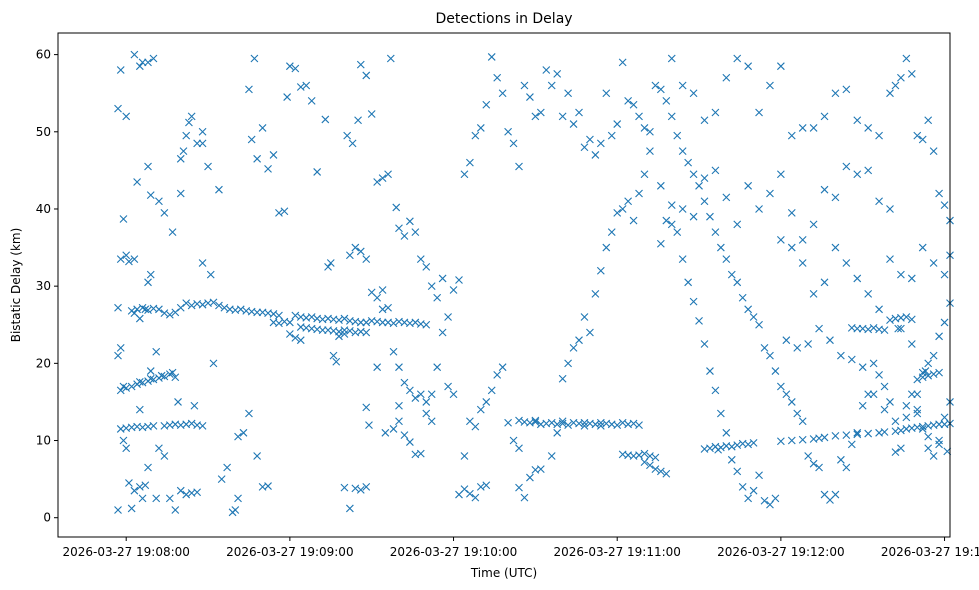  I want to click on y-tick-label: 50, so click(43, 132).